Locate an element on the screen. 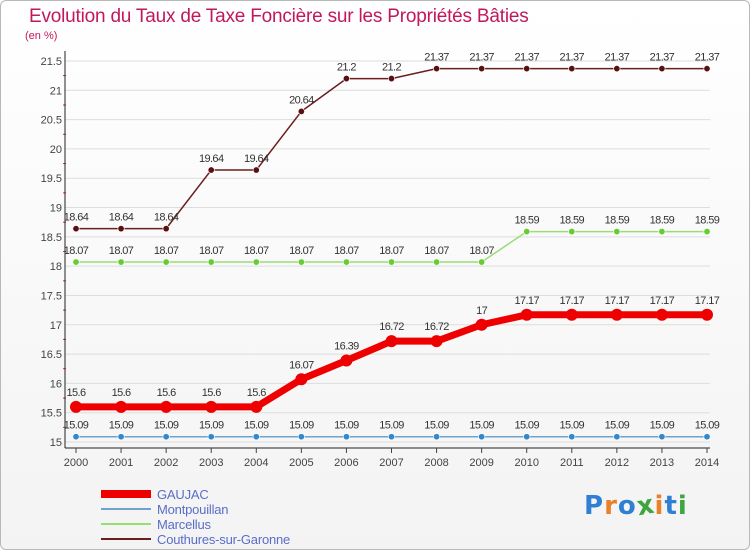 This screenshot has height=550, width=750. x-tick-label: 2003 is located at coordinates (211, 463).